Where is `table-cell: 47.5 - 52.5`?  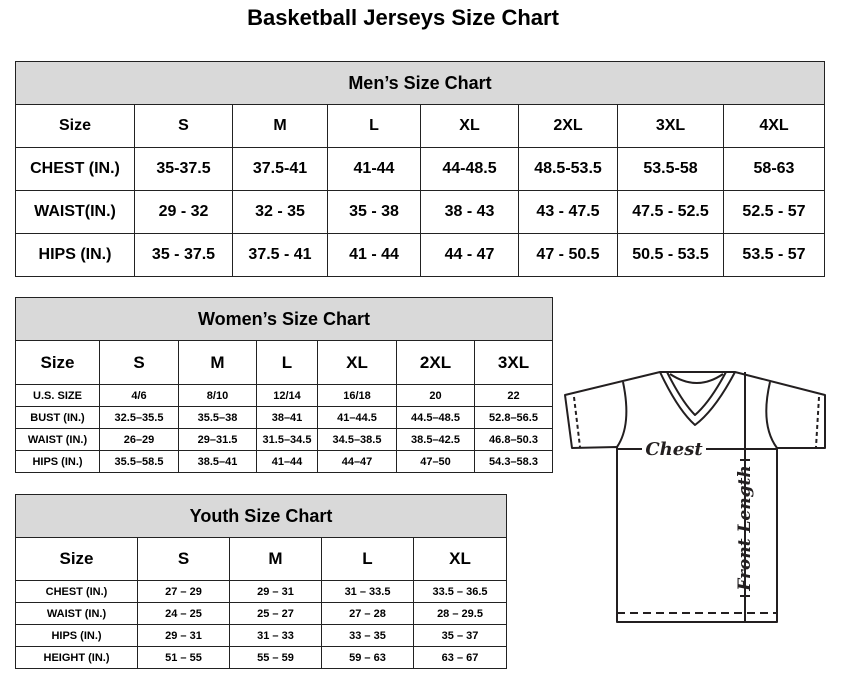
table-cell: 47.5 - 52.5 is located at coordinates (670, 212).